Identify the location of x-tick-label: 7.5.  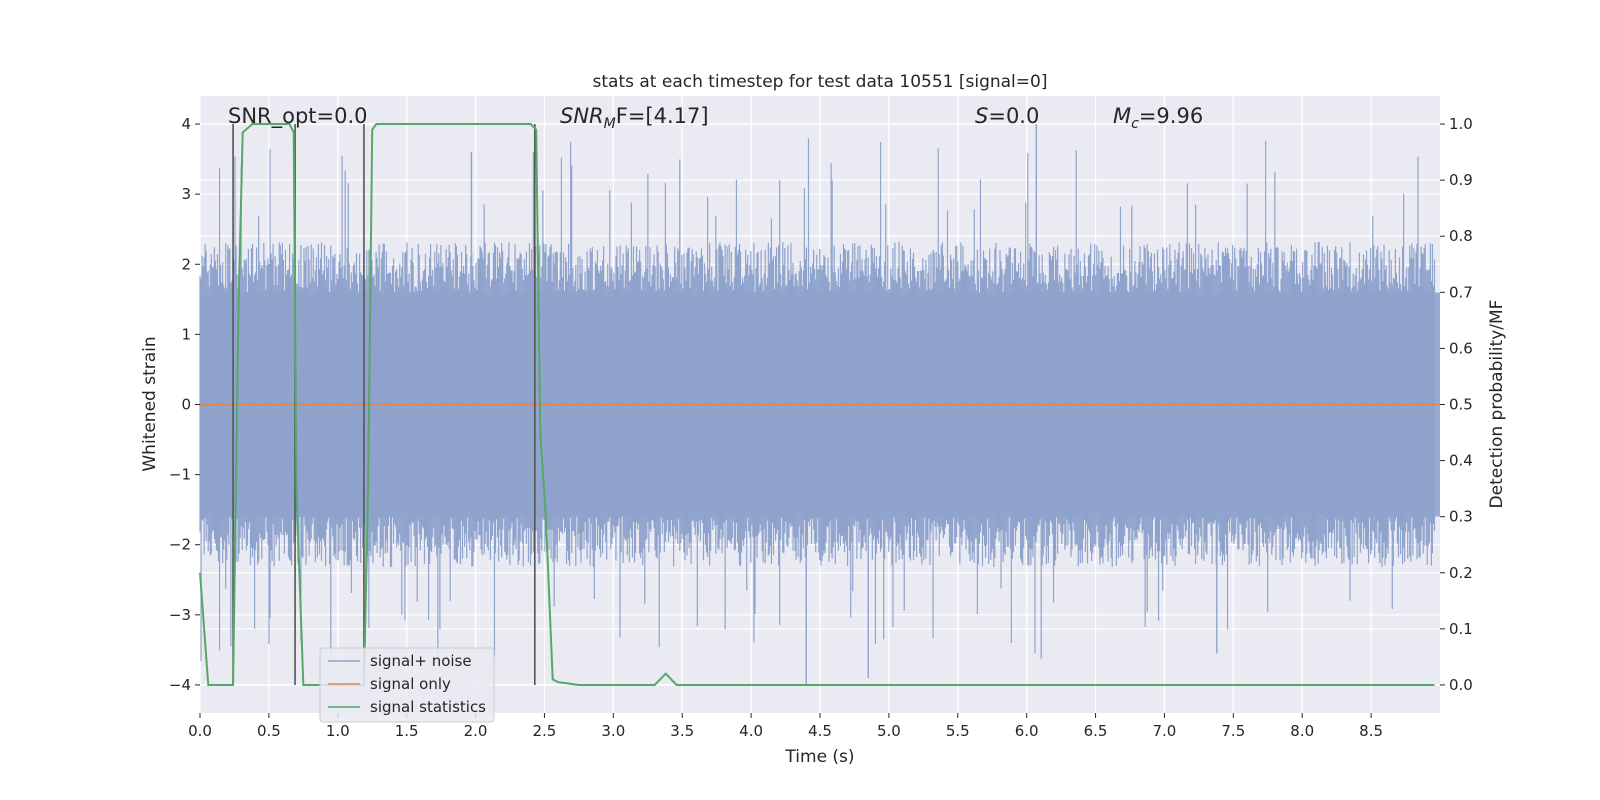
(1233, 731).